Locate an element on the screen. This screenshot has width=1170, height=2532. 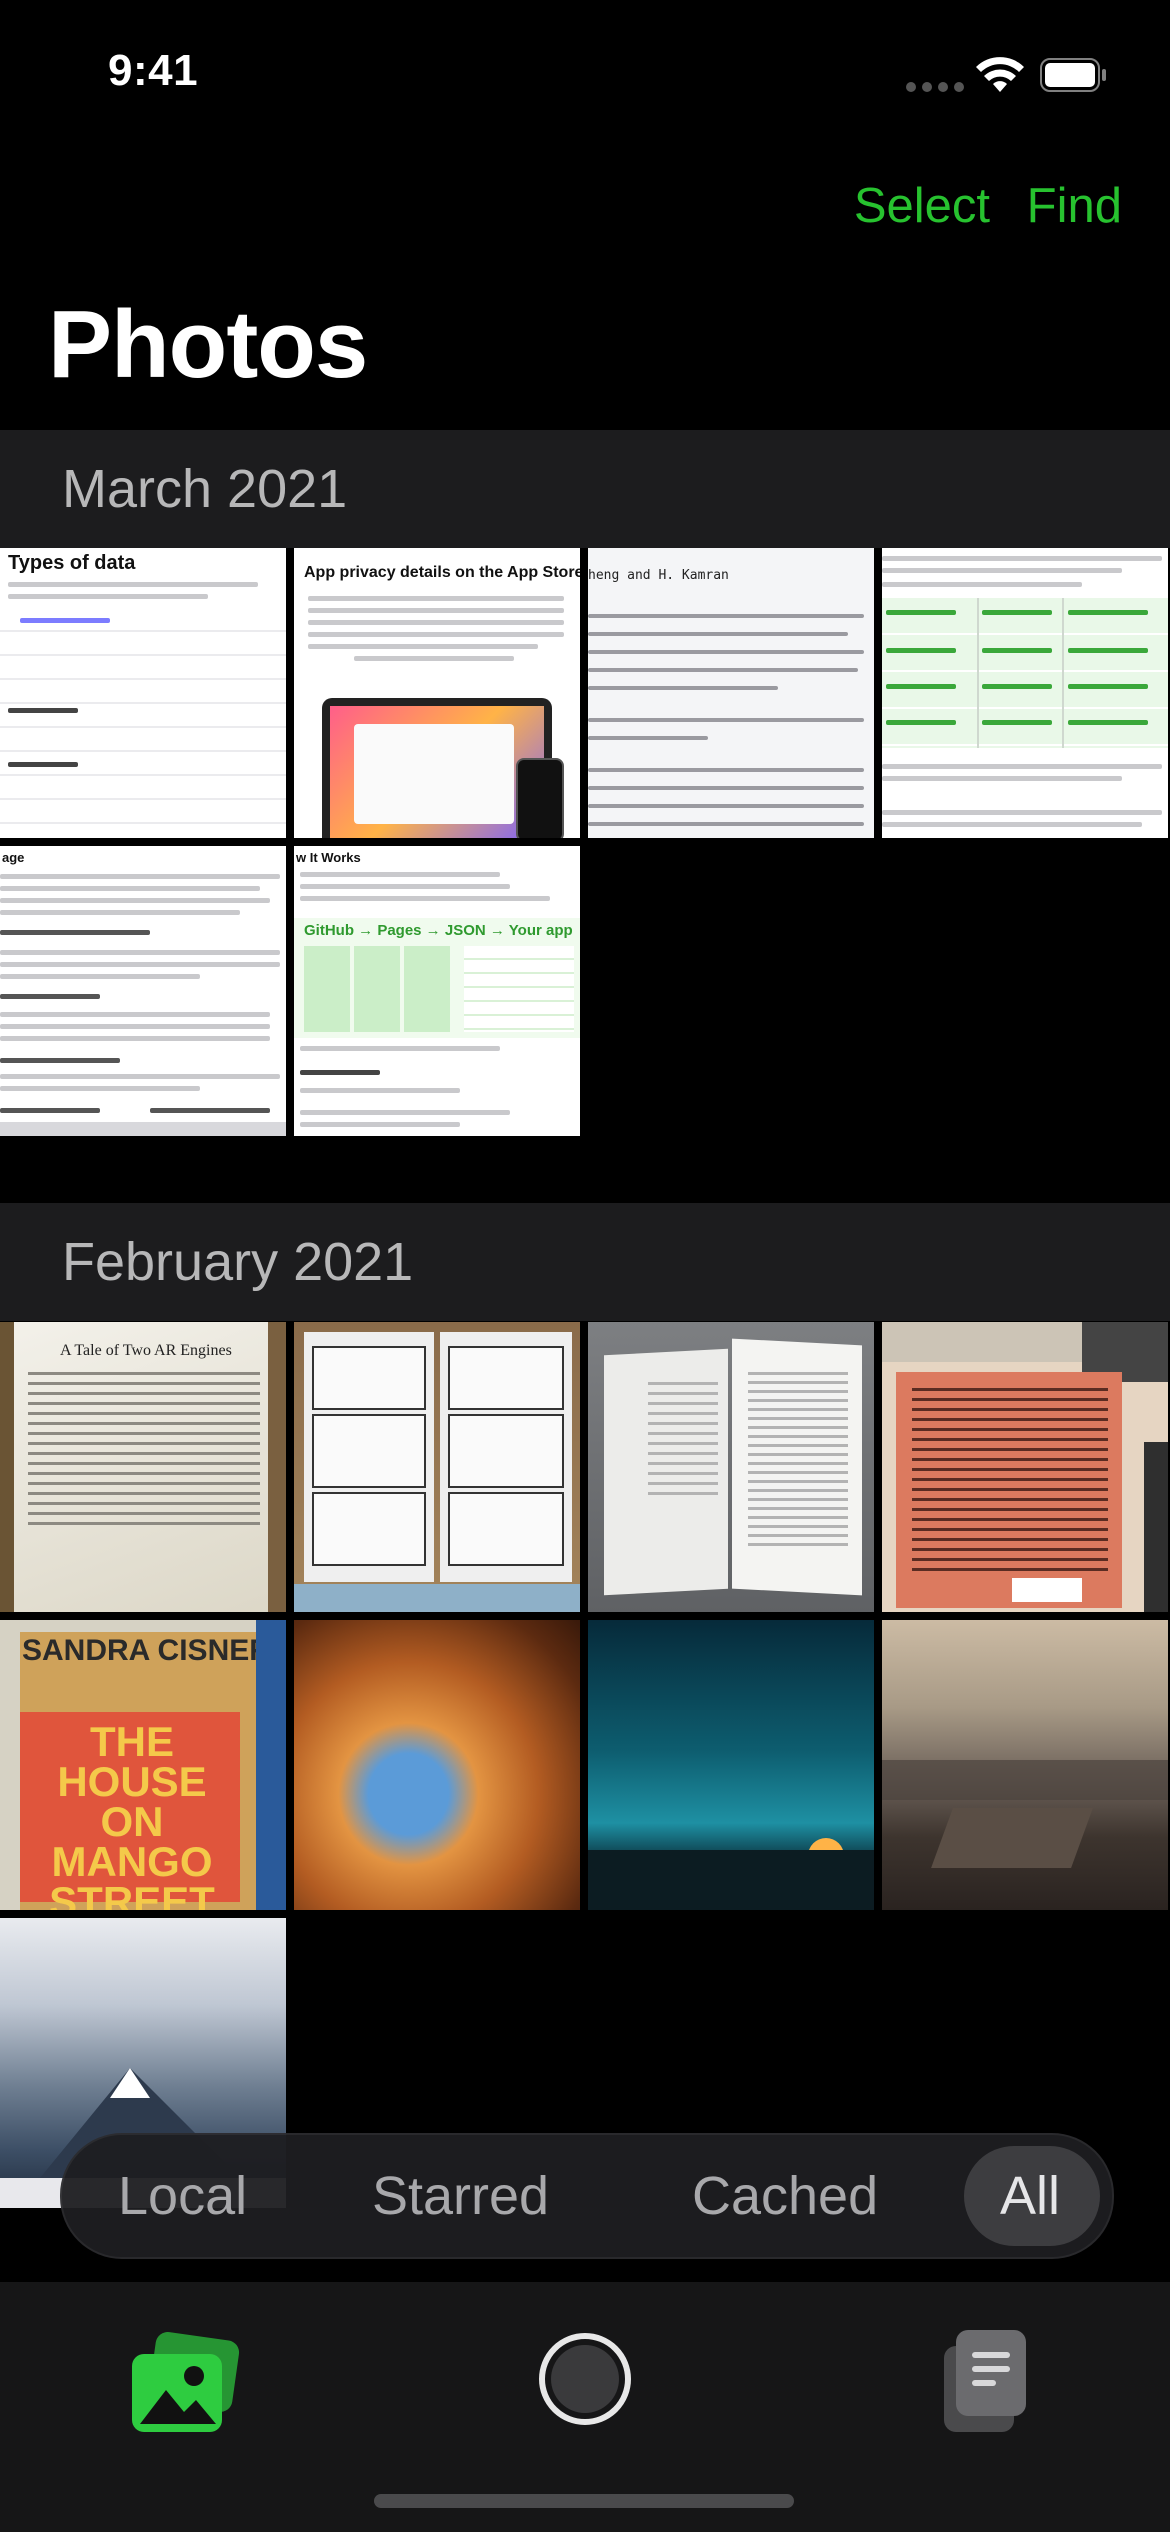
filter-all: All is located at coordinates (1030, 2196).